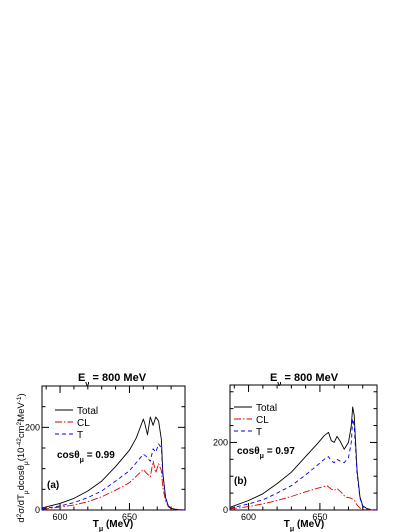  What do you see at coordinates (248, 451) in the screenshot?
I see `panel-b-cos-main: cosθ` at bounding box center [248, 451].